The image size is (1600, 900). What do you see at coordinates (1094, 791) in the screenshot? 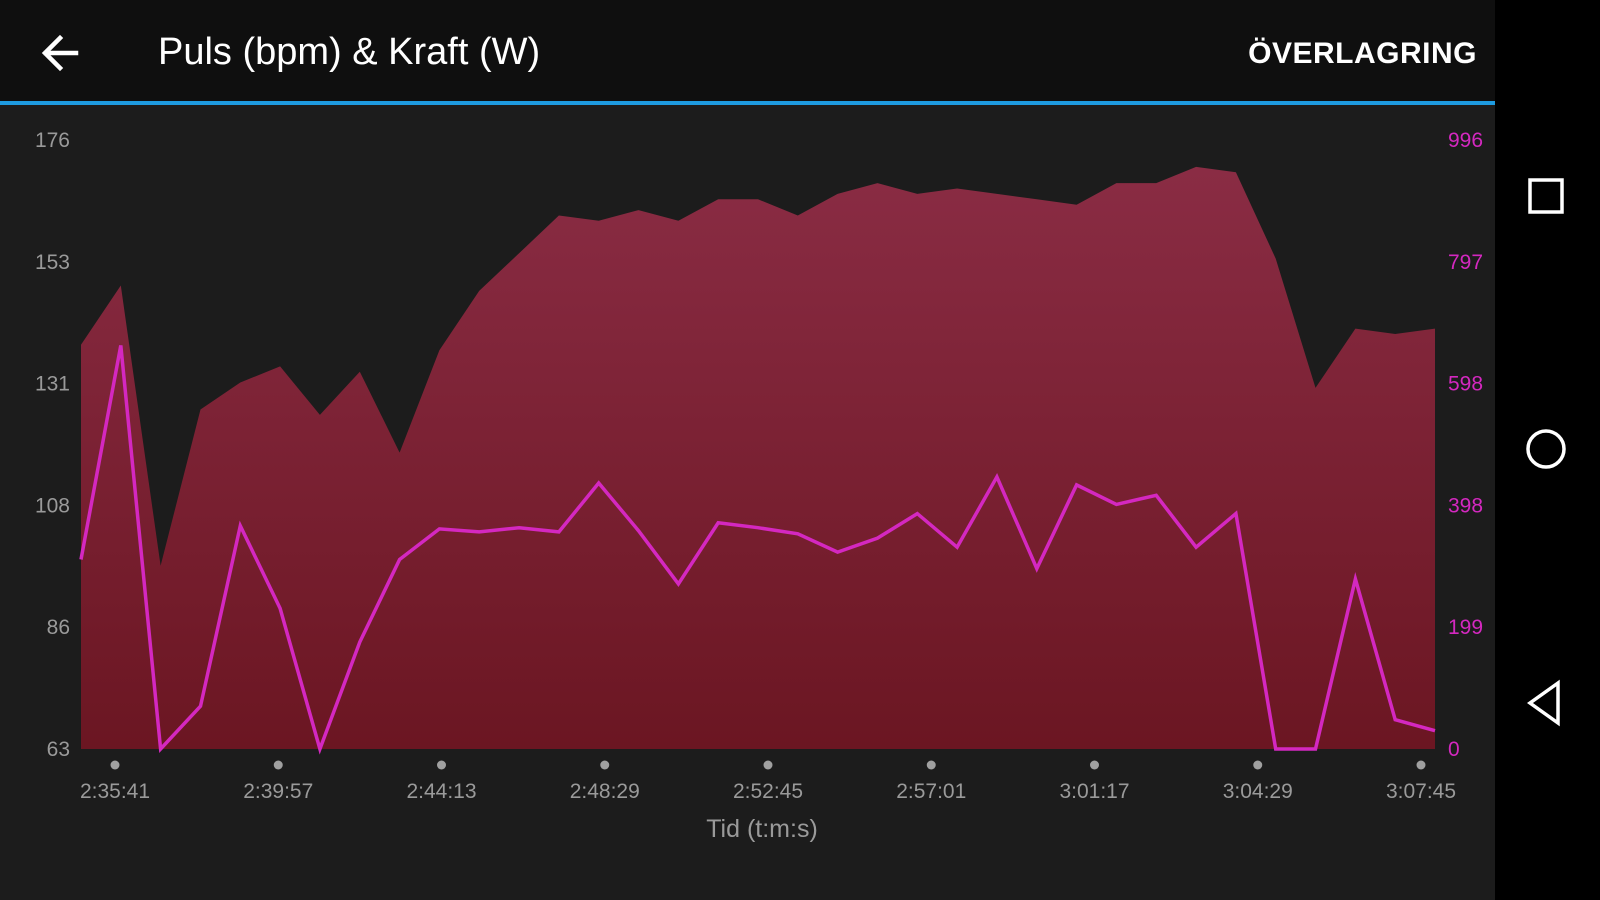
I see `x-tick-label: 3:01:17` at bounding box center [1094, 791].